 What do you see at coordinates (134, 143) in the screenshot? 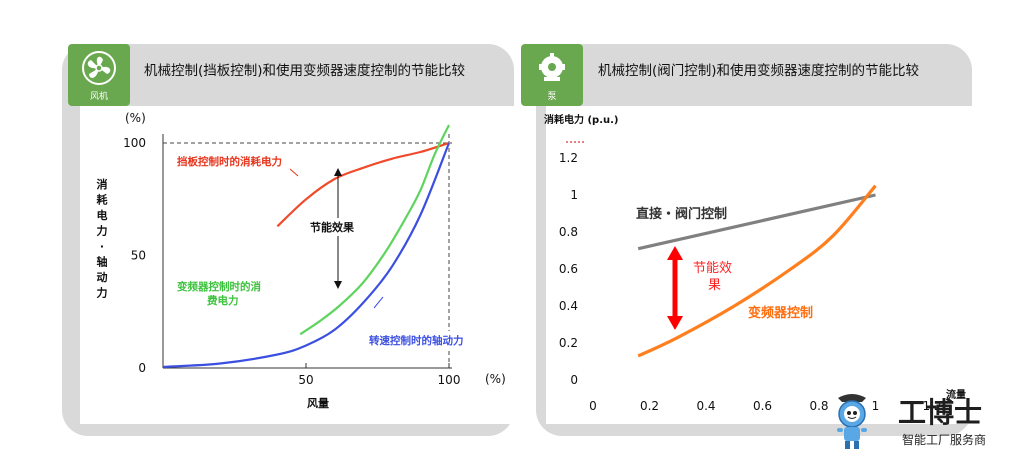
I see `left-y-tick: 100` at bounding box center [134, 143].